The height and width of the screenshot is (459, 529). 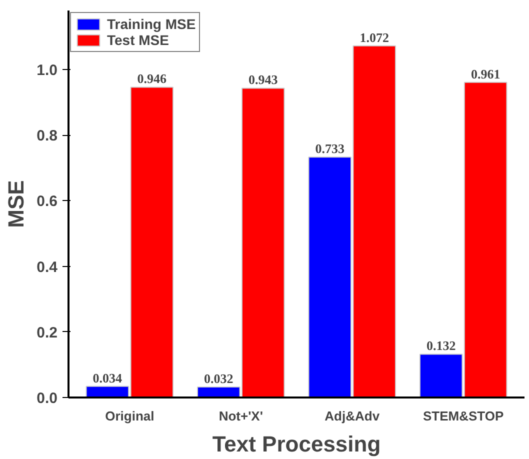 I want to click on data-label: 0.034, so click(x=107, y=378).